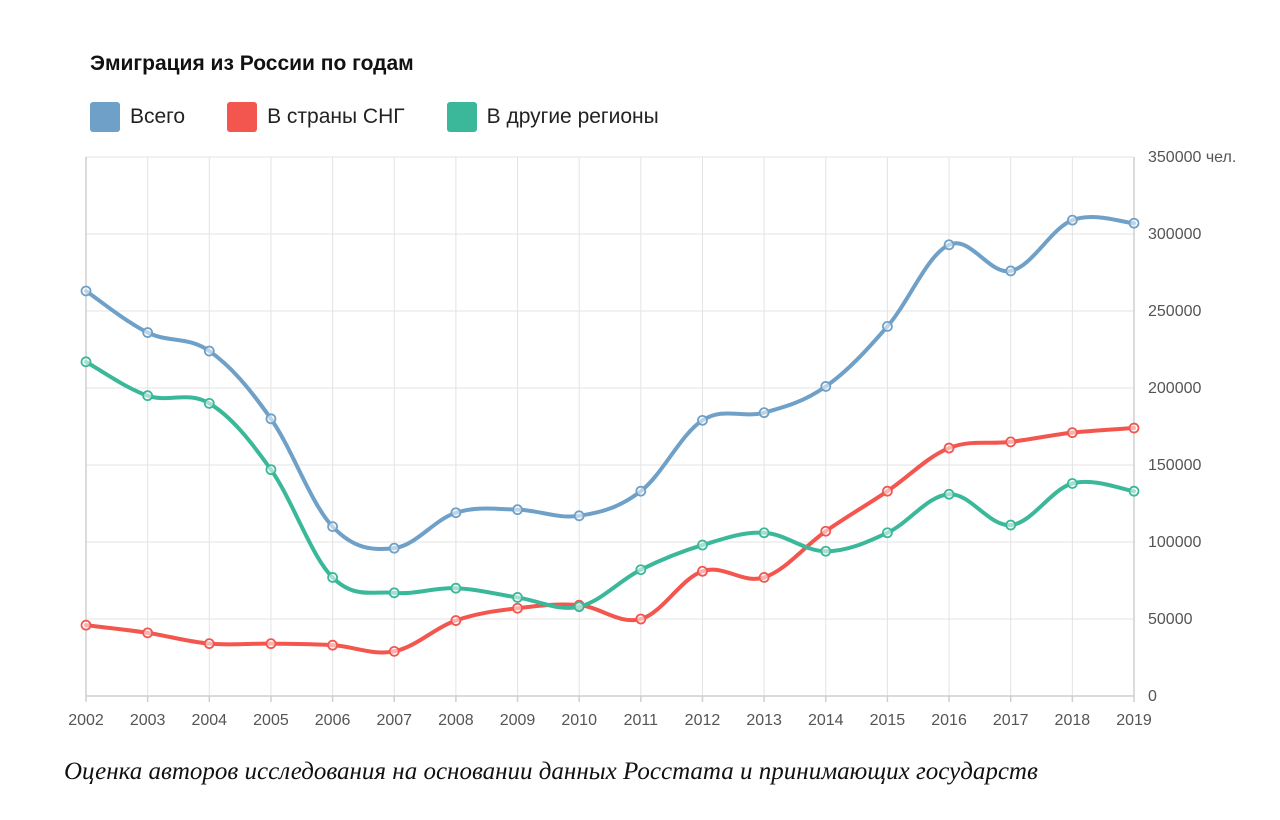 This screenshot has height=820, width=1280. Describe the element at coordinates (1174, 234) in the screenshot. I see `y-tick-label: 300000` at that location.